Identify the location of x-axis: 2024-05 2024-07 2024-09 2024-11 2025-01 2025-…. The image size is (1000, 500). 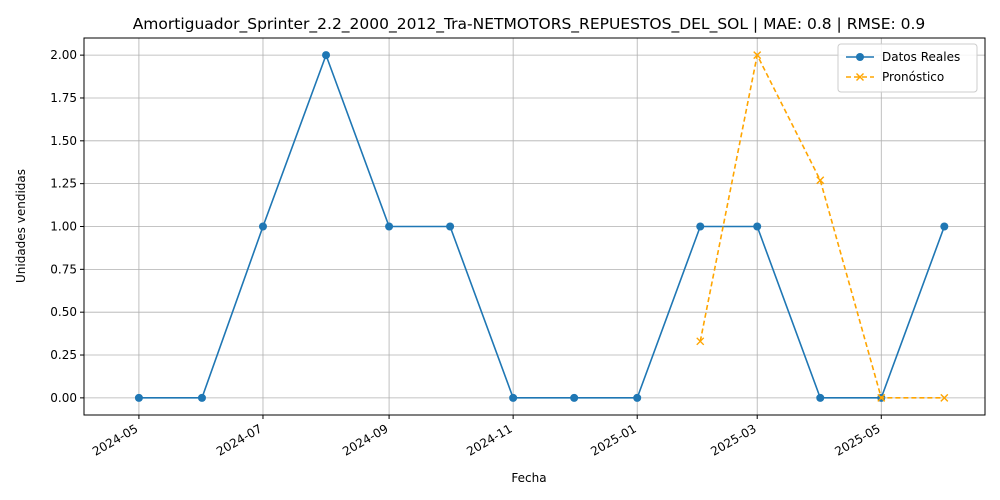
(486, 437).